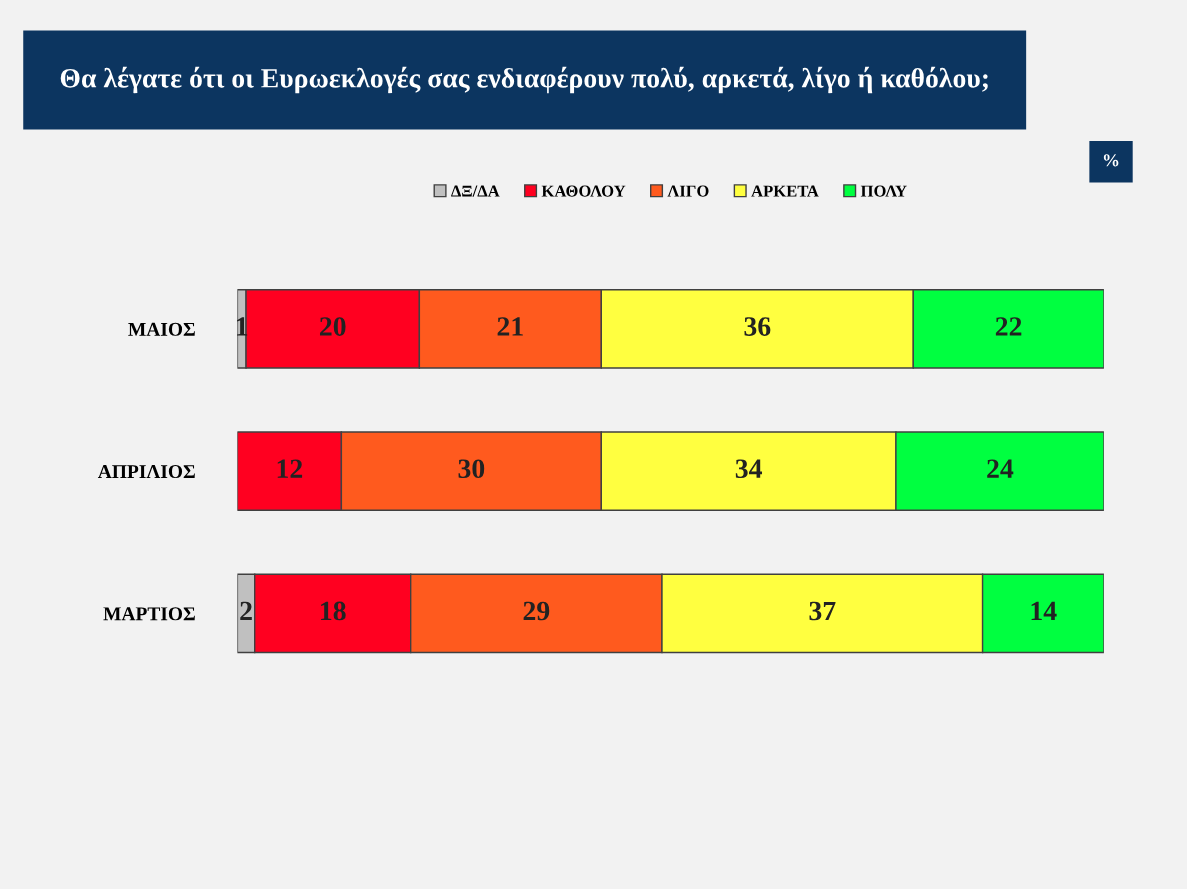 Image resolution: width=1187 pixels, height=889 pixels. I want to click on y-tick-label: ΜΑΙΟΣ, so click(161, 329).